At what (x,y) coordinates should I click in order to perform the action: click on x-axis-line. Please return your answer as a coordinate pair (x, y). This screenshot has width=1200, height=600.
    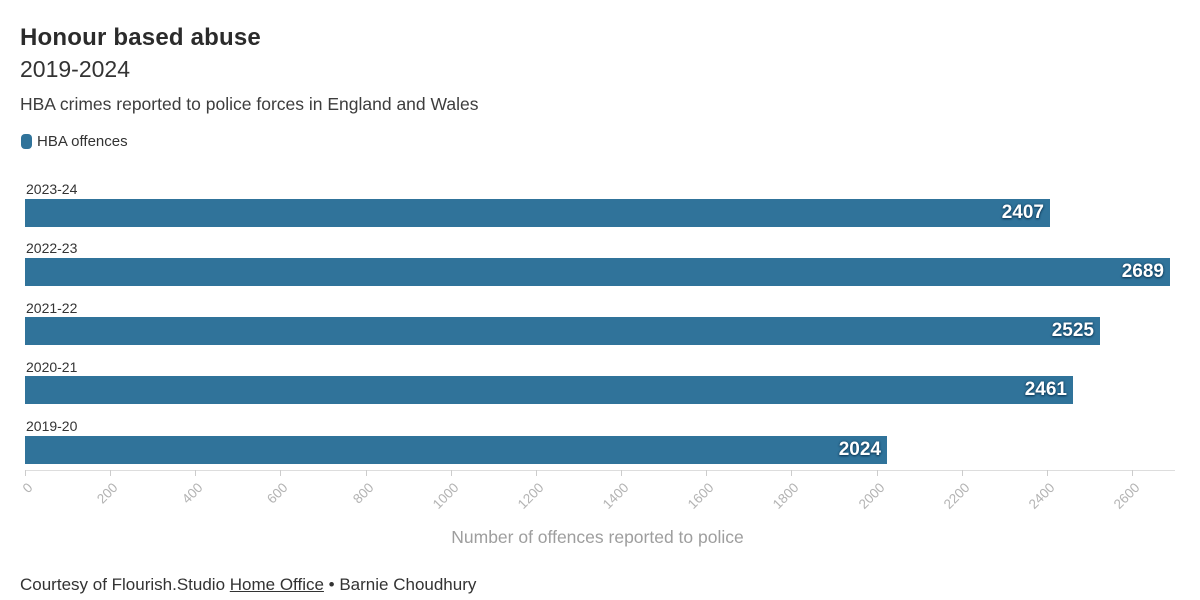
    Looking at the image, I should click on (600, 470).